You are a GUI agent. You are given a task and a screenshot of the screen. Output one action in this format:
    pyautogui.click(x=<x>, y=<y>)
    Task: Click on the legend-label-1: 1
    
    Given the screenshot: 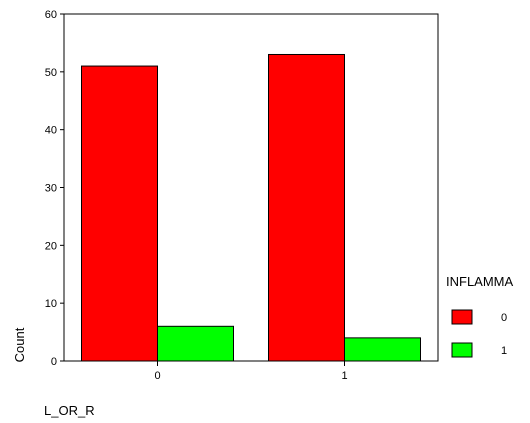 What is the action you would take?
    pyautogui.click(x=504, y=351)
    